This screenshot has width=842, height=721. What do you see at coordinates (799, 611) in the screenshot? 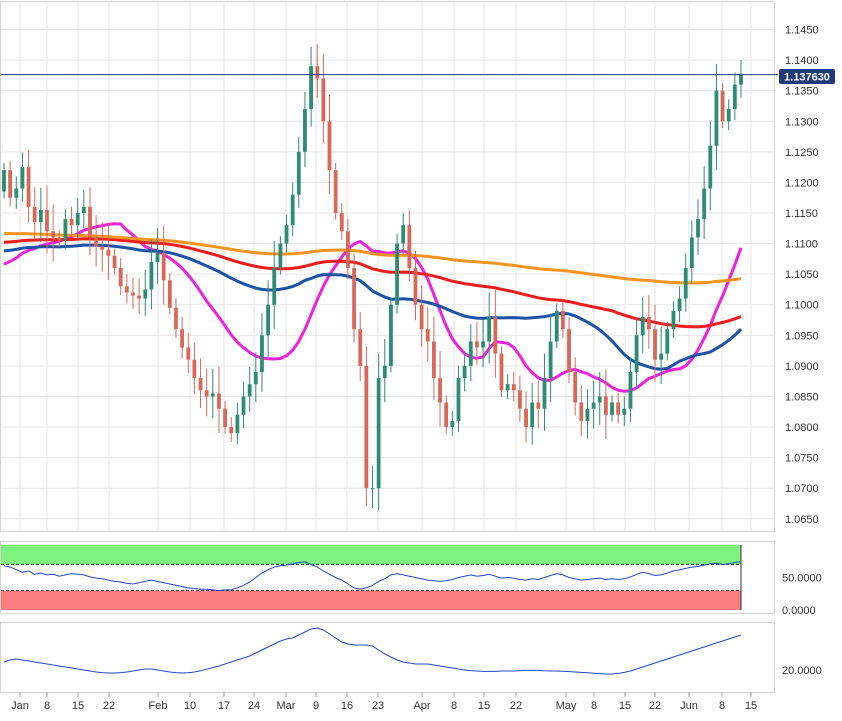
I see `rsi-tick-label: 0.0000` at bounding box center [799, 611].